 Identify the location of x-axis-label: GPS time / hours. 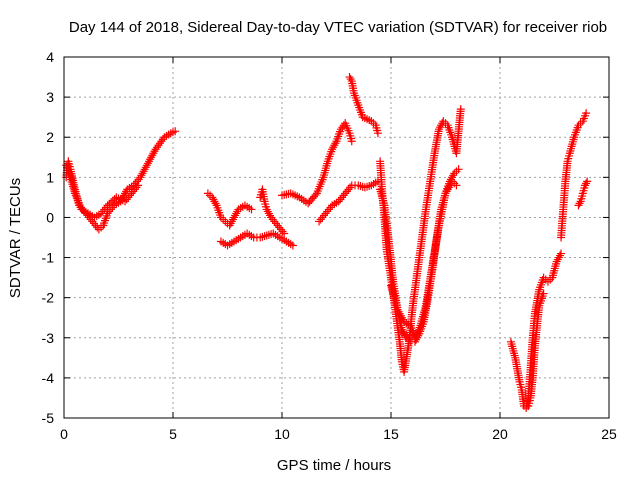
(334, 465).